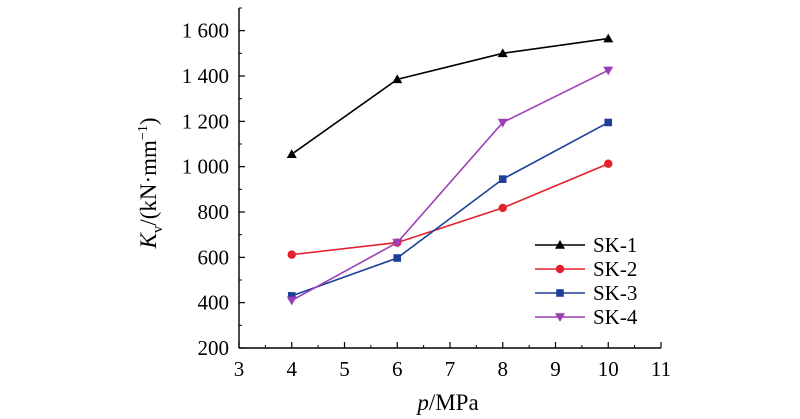  Describe the element at coordinates (555, 369) in the screenshot. I see `x-tick-label: 9` at that location.